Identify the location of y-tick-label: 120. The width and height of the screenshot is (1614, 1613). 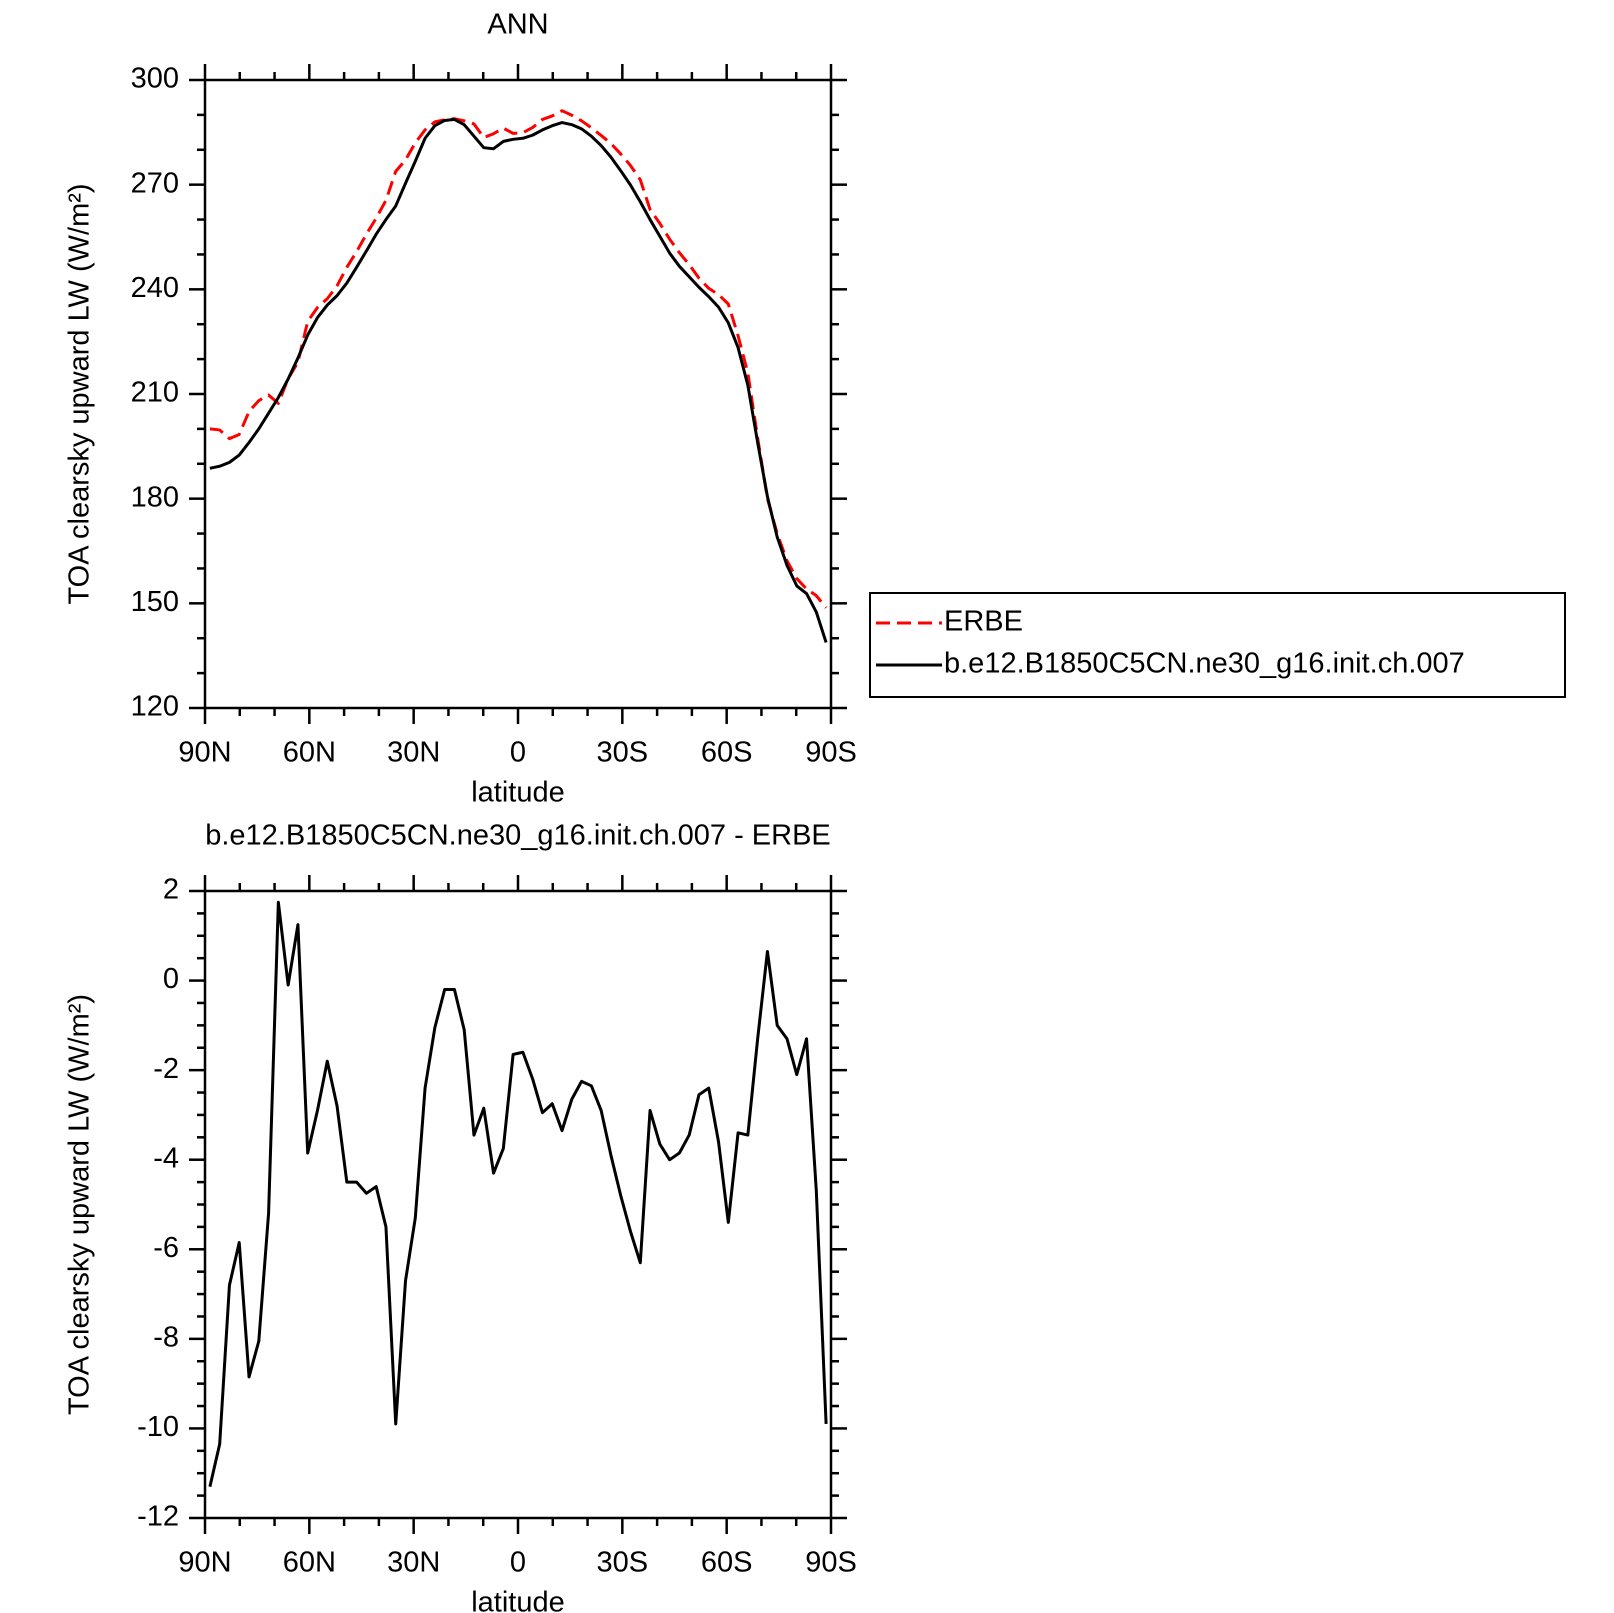
(155, 707).